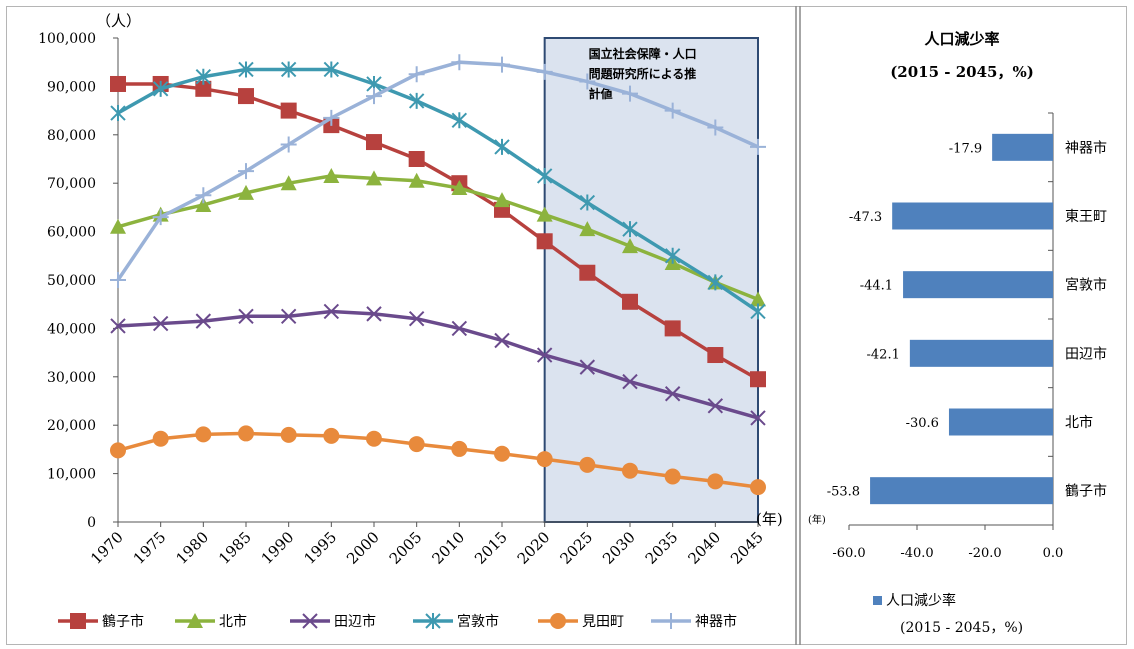  I want to click on y-unit-label: （人）, so click(118, 21).